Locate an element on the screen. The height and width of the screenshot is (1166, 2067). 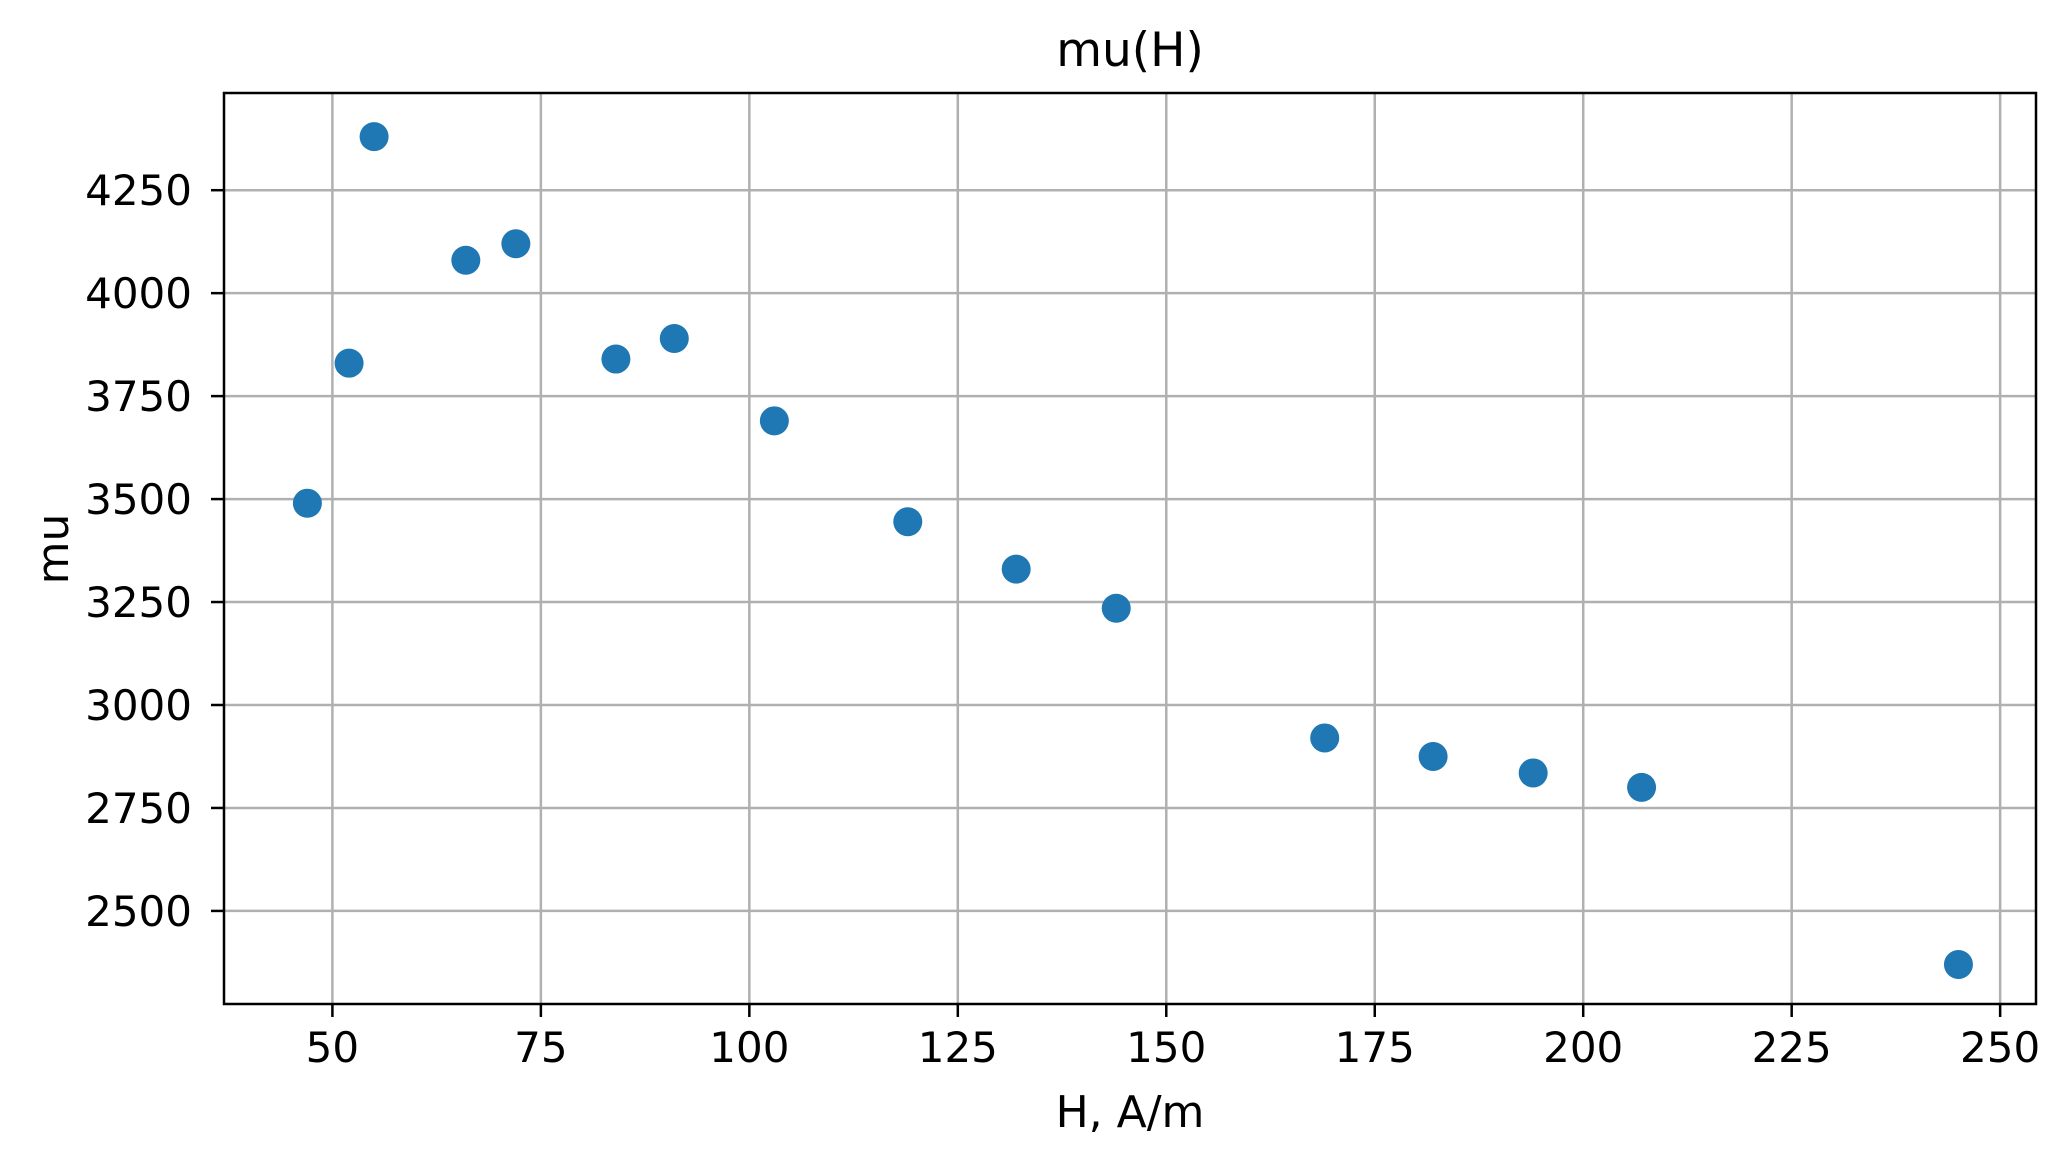
x-axis-label: H, A/m is located at coordinates (1130, 1112).